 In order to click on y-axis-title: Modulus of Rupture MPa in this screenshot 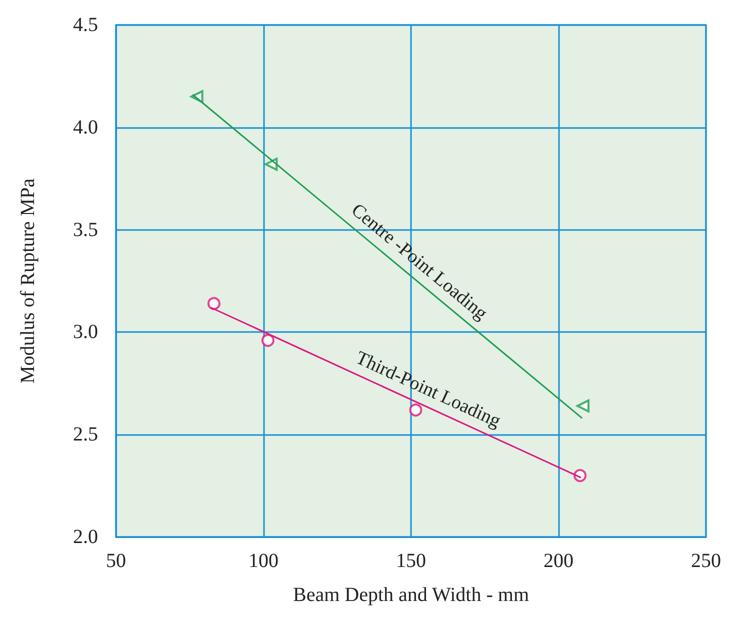, I will do `click(28, 281)`.